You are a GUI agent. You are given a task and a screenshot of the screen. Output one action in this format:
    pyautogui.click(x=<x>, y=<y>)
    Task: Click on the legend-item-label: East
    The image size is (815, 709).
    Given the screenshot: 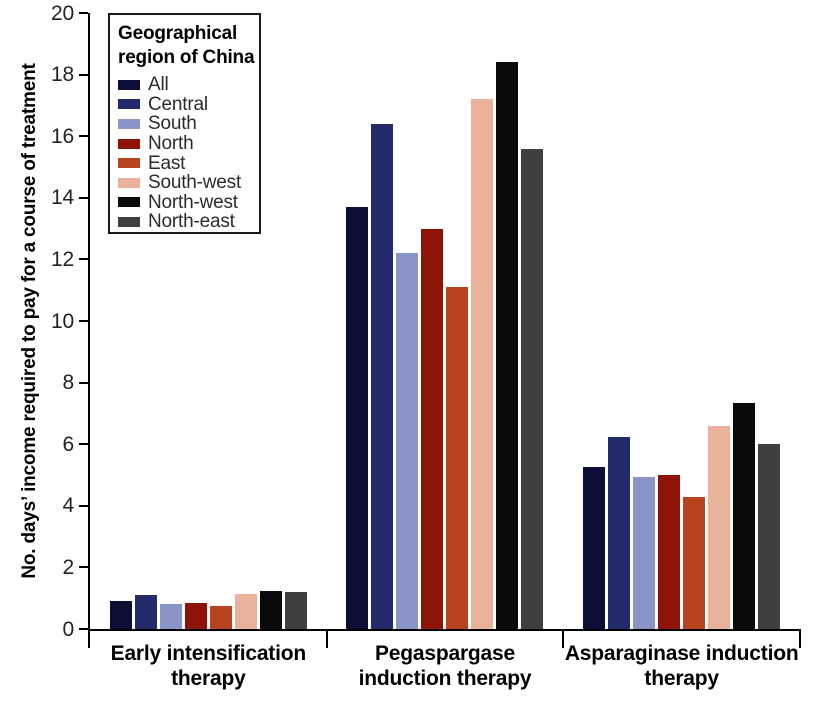 What is the action you would take?
    pyautogui.click(x=167, y=163)
    